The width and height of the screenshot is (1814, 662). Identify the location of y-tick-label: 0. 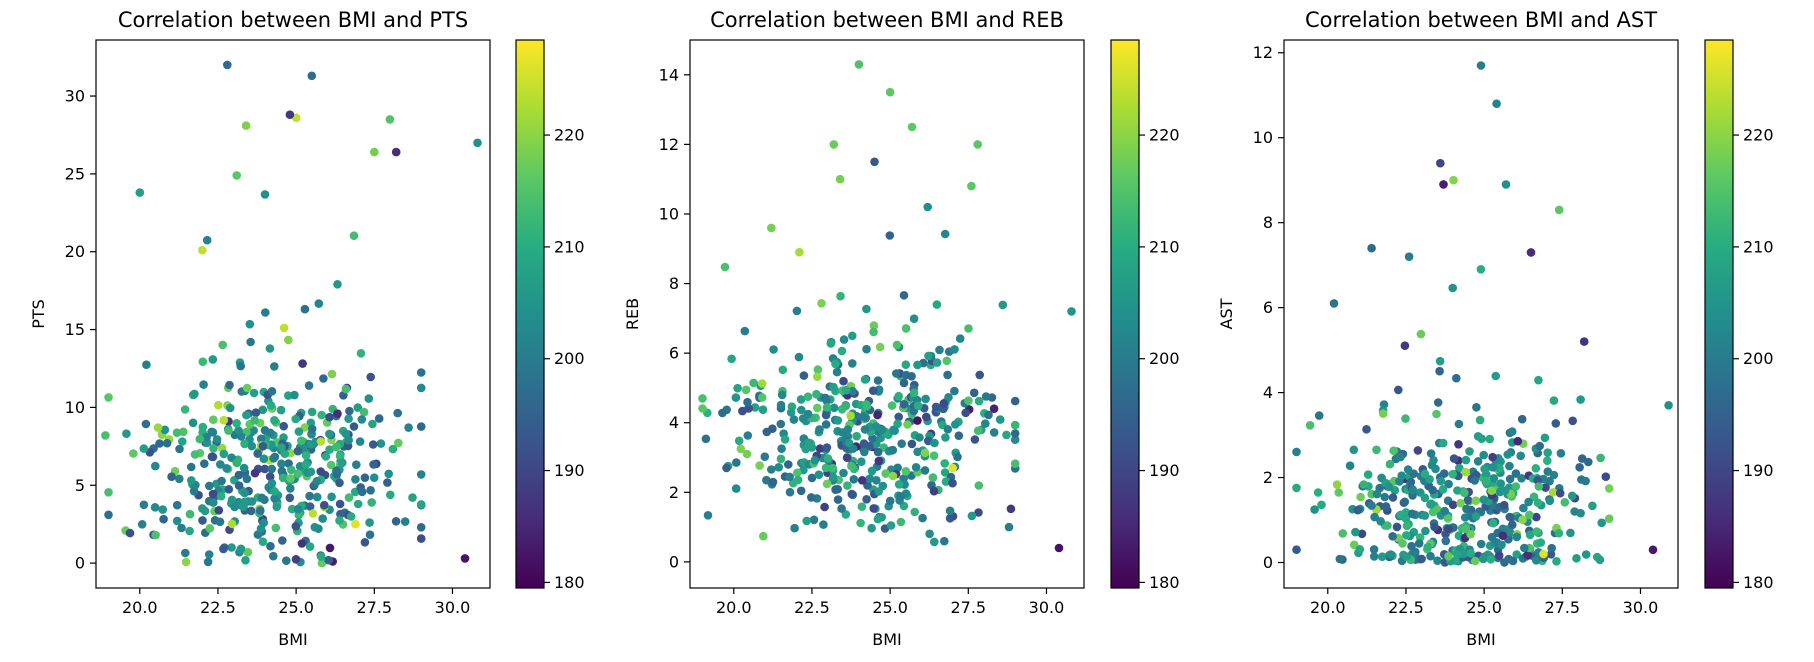
(80, 563).